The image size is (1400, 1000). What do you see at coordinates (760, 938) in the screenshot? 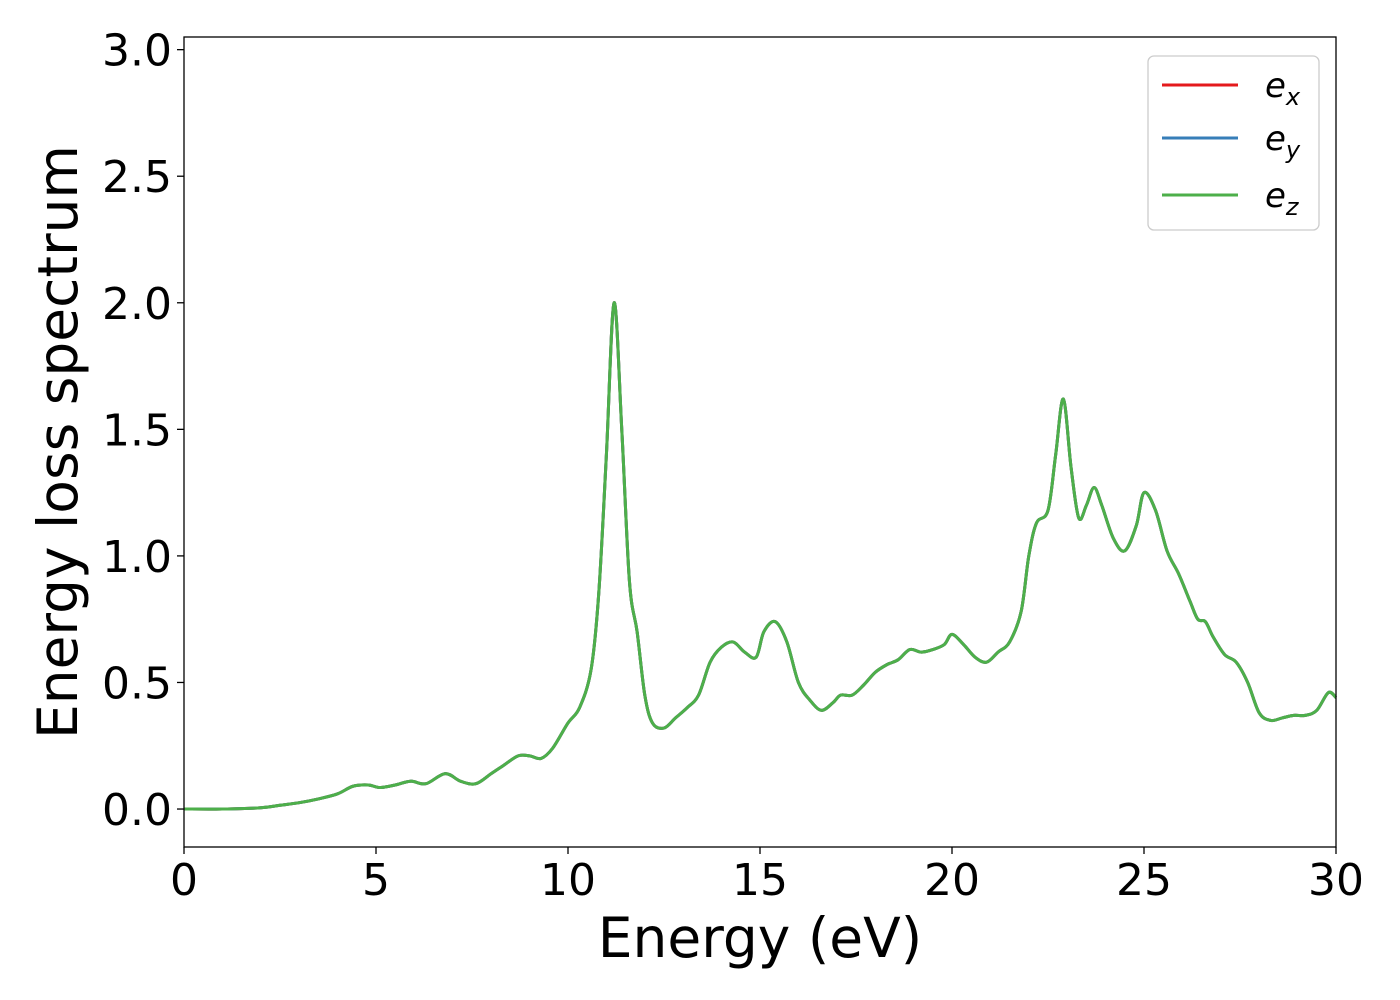
I see `x-axis-title: Energy (eV)` at bounding box center [760, 938].